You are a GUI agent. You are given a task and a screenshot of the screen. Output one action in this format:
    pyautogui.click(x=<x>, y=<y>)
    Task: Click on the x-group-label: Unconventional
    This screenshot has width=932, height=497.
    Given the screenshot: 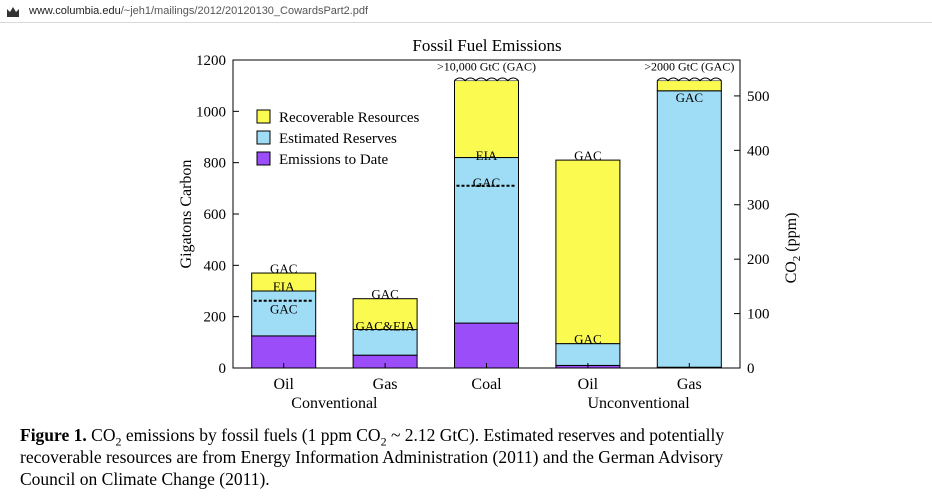 What is the action you would take?
    pyautogui.click(x=638, y=403)
    